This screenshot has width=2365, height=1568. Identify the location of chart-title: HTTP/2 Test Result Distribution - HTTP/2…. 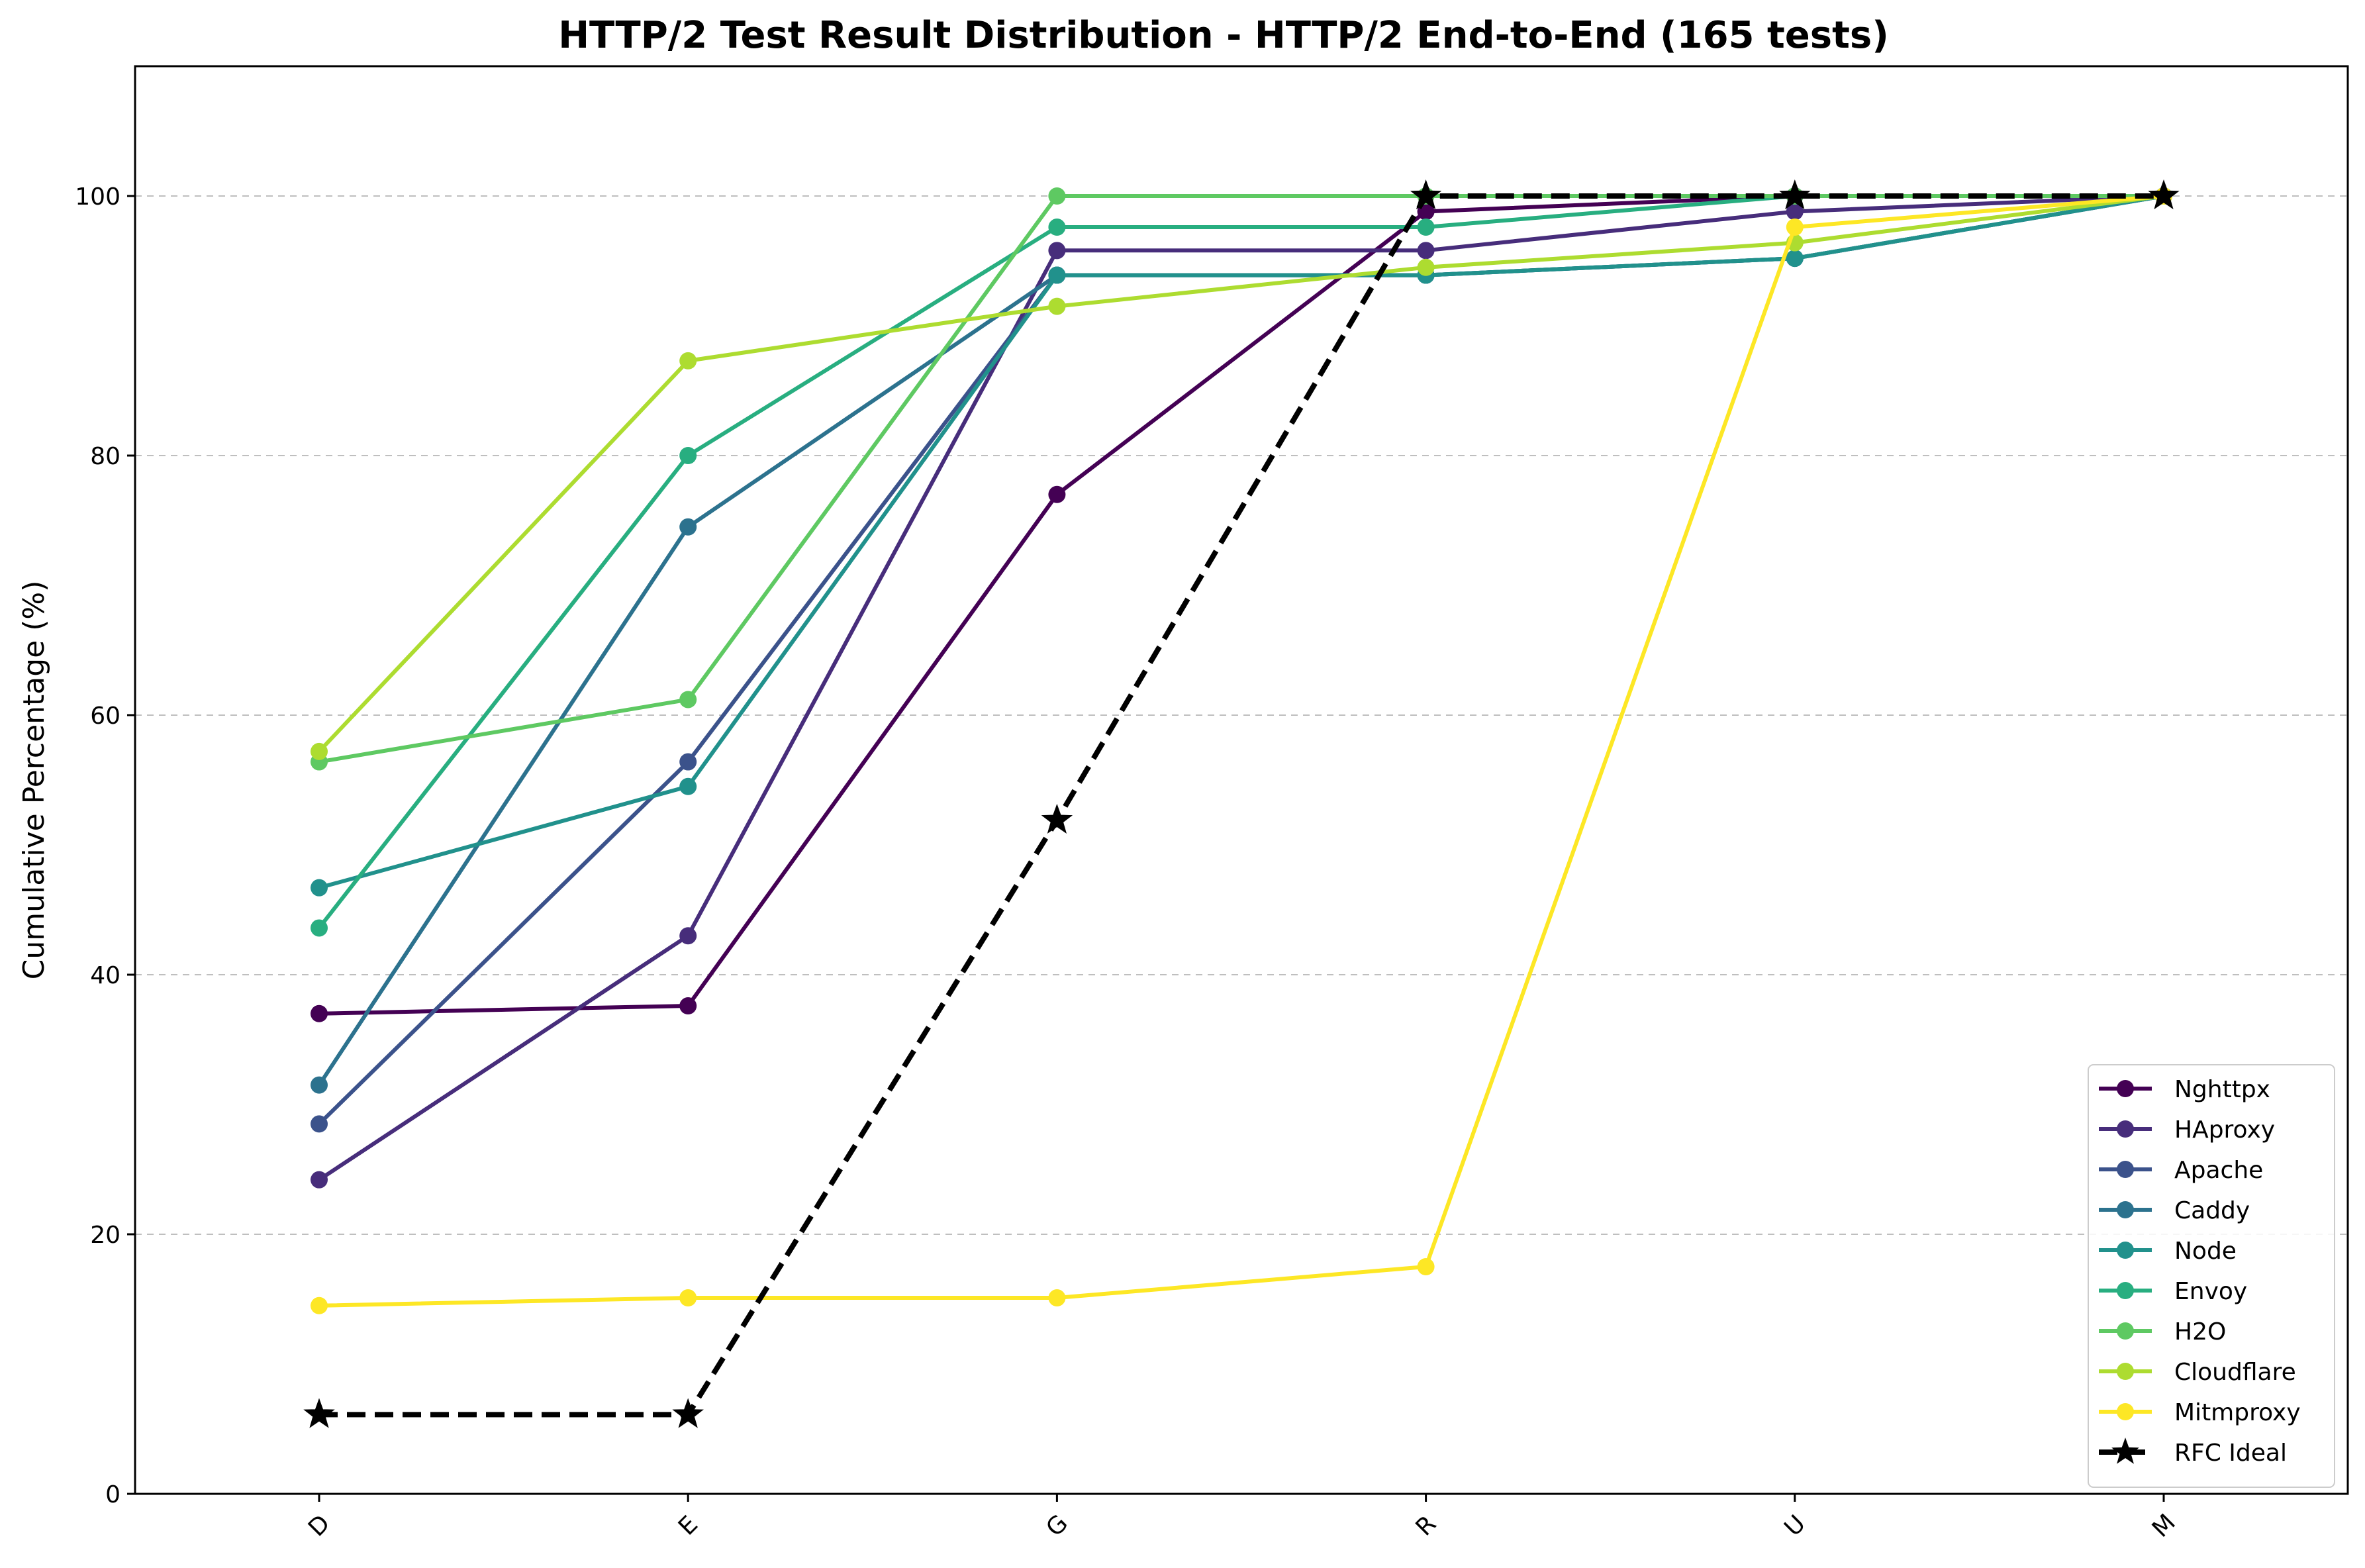
(1224, 35).